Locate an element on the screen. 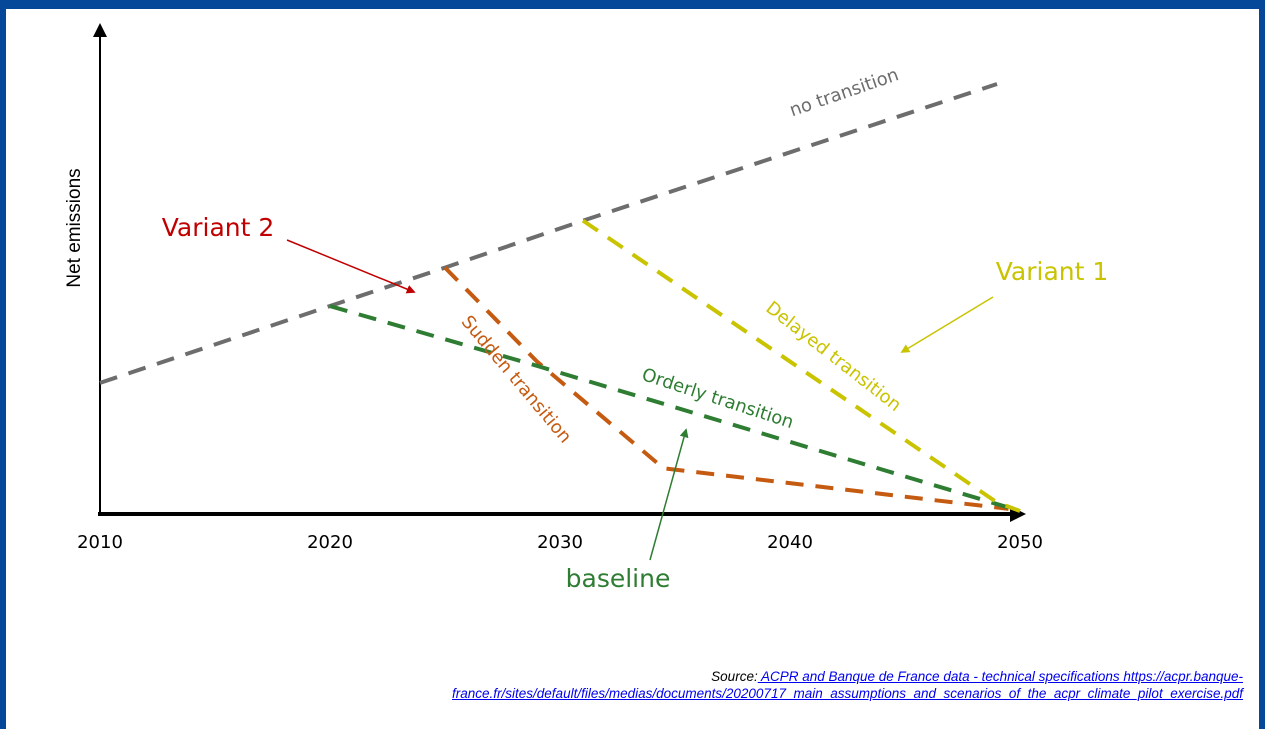 Image resolution: width=1265 pixels, height=729 pixels. variant-1-arrow is located at coordinates (947, 324).